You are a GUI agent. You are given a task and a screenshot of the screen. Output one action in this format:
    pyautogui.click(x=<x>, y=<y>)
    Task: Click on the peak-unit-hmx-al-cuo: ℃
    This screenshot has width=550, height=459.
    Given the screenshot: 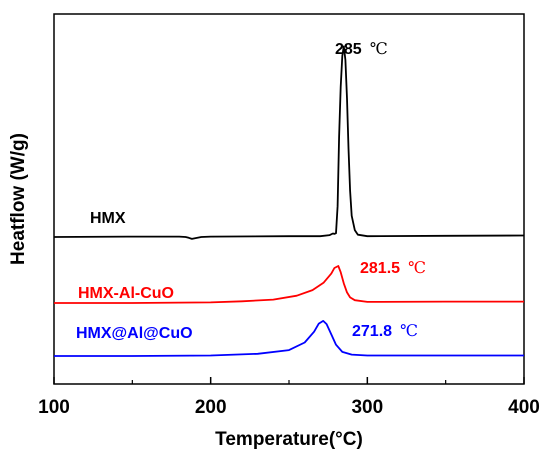 What is the action you would take?
    pyautogui.click(x=417, y=267)
    